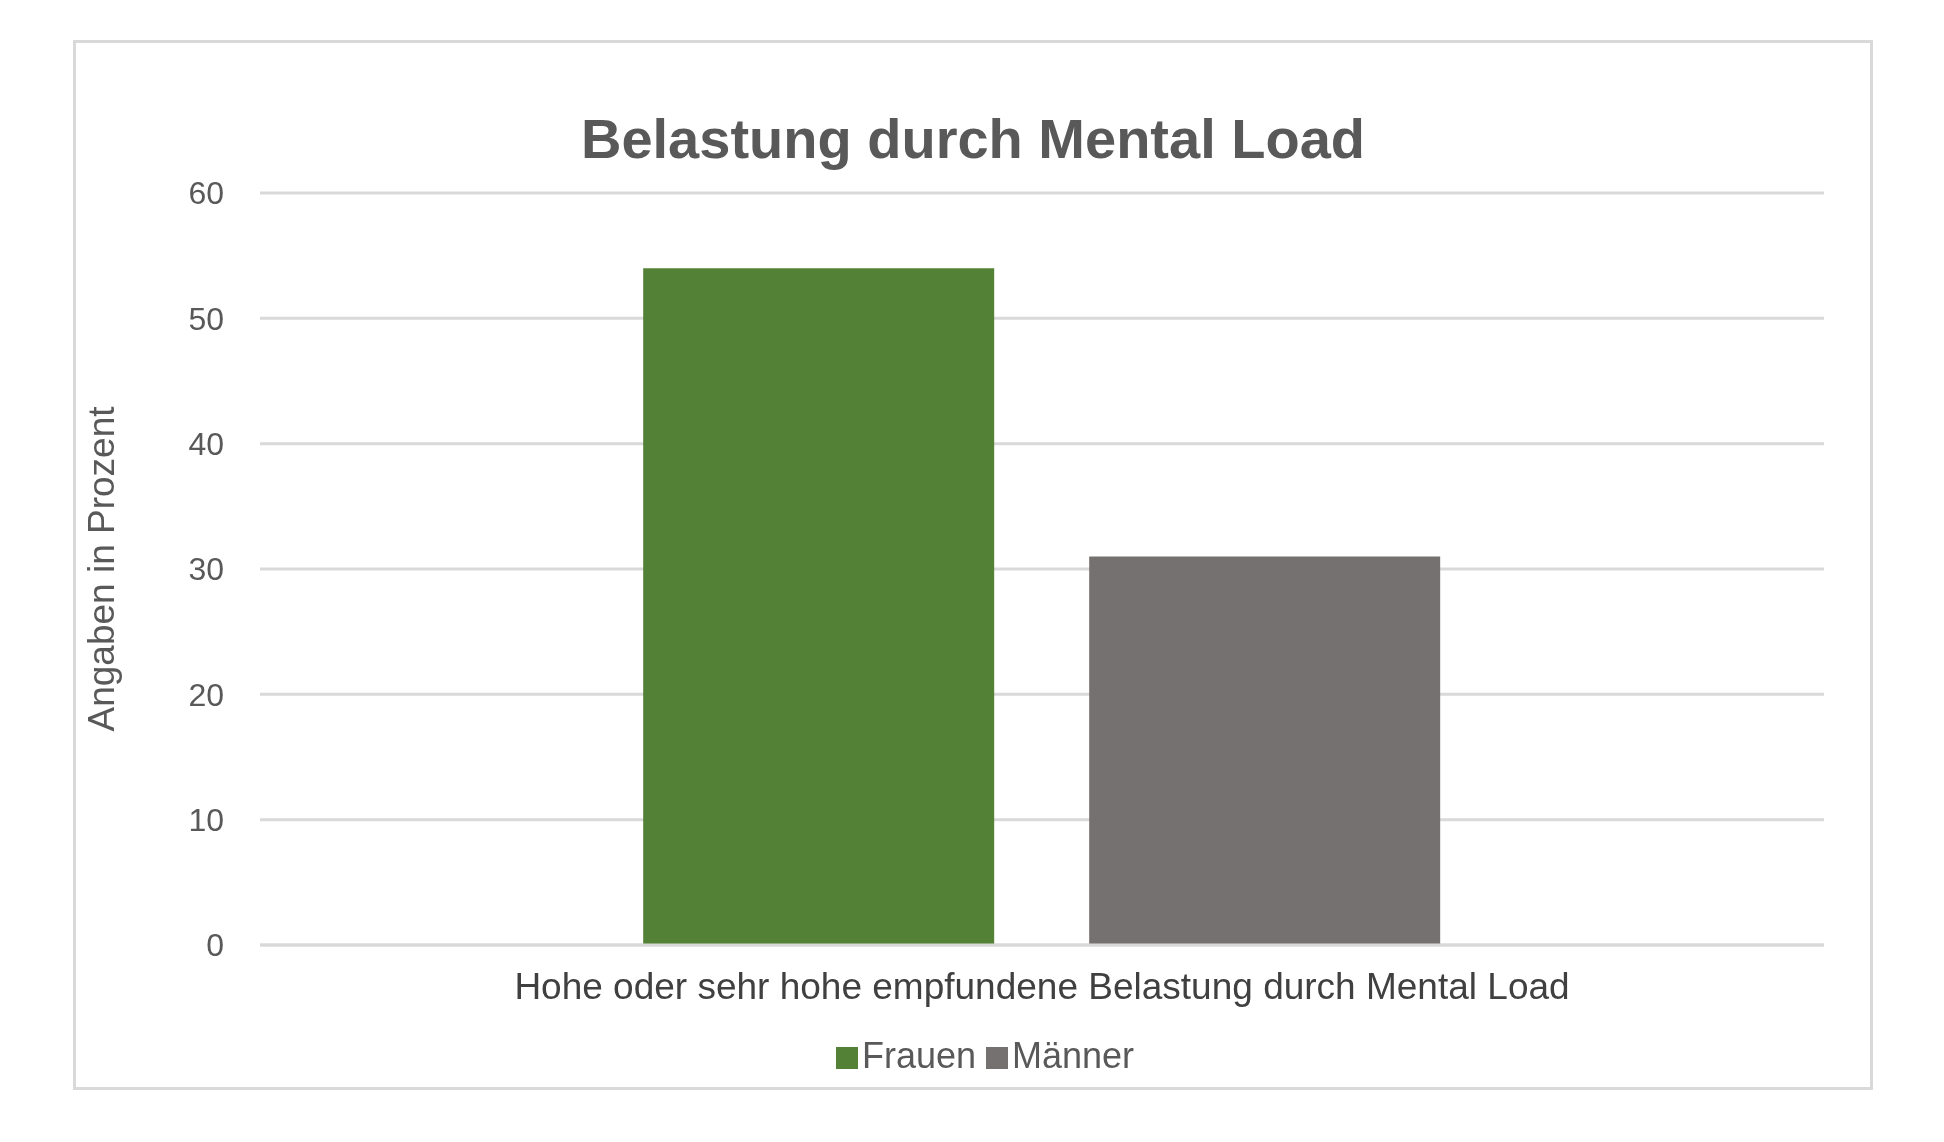 The height and width of the screenshot is (1142, 1944). Describe the element at coordinates (215, 945) in the screenshot. I see `y-tick-label: 0` at that location.